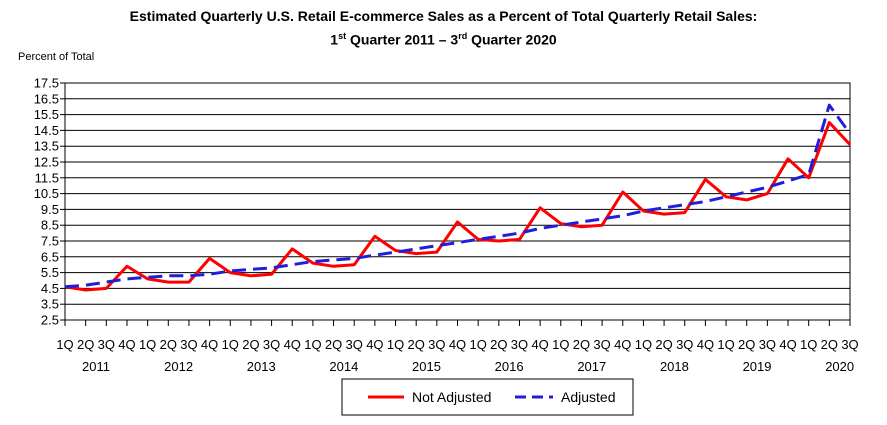 The width and height of the screenshot is (887, 425). I want to click on legend: Not Adjusted Adjusted, so click(487, 397).